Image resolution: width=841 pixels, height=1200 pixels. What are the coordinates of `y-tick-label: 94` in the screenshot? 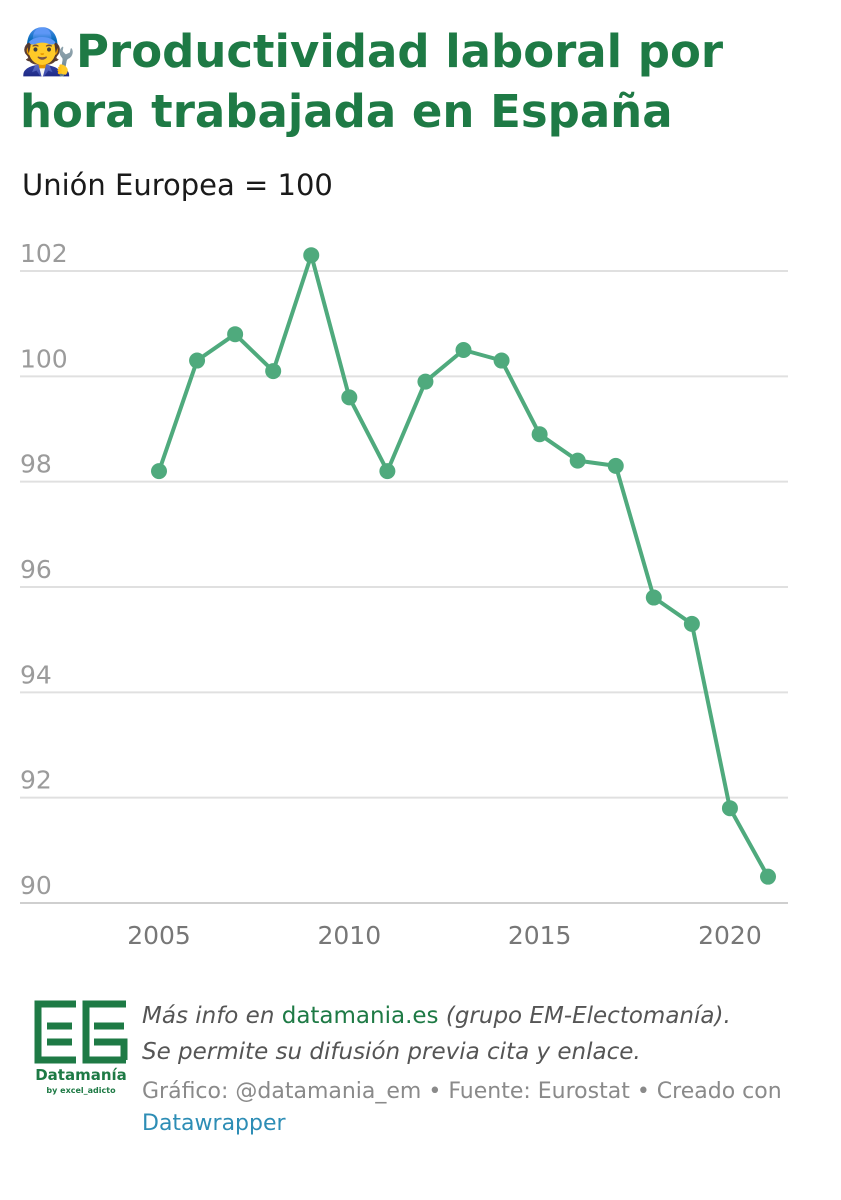 It's located at (36, 674).